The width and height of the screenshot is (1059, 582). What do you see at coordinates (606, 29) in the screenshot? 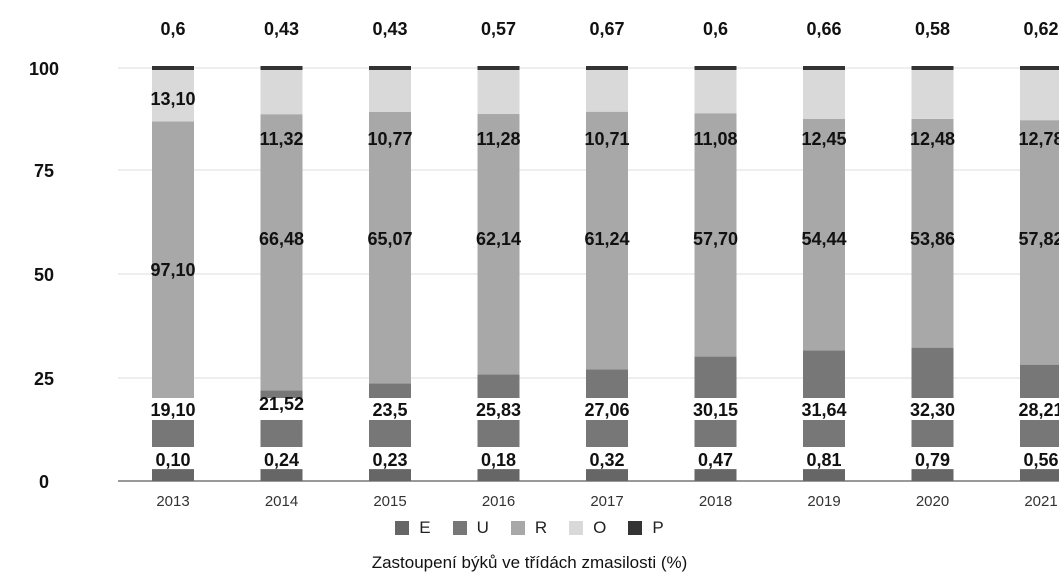
I see `data-label-P: 0,67` at bounding box center [606, 29].